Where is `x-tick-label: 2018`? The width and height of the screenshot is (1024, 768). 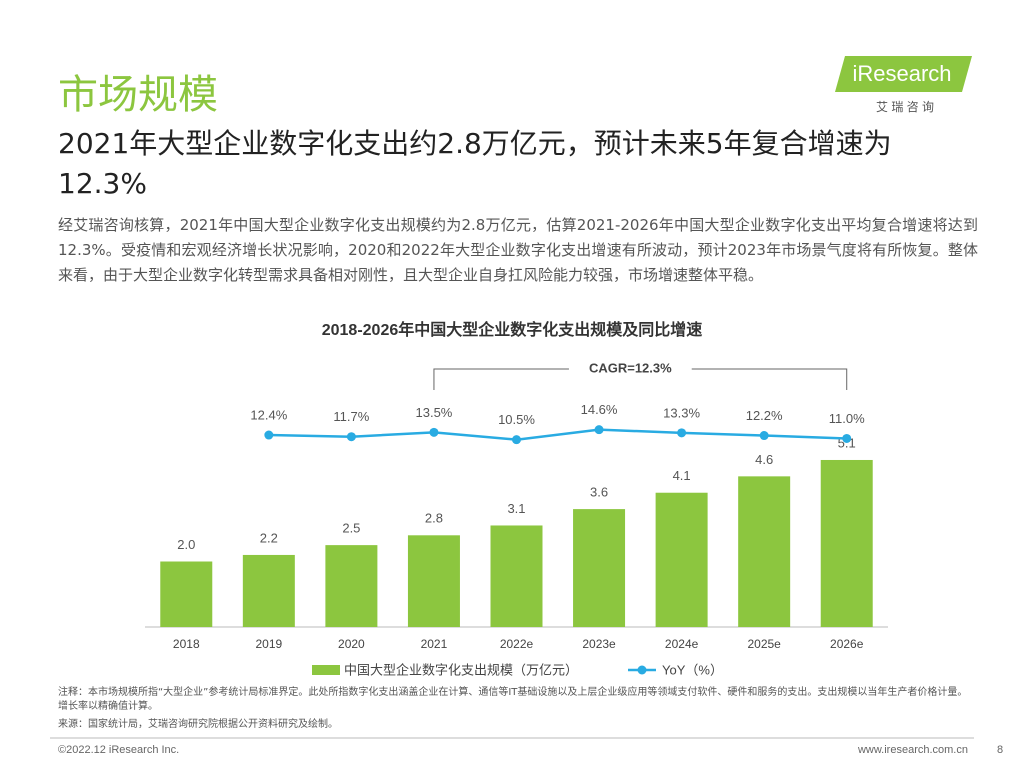
x-tick-label: 2018 is located at coordinates (186, 644).